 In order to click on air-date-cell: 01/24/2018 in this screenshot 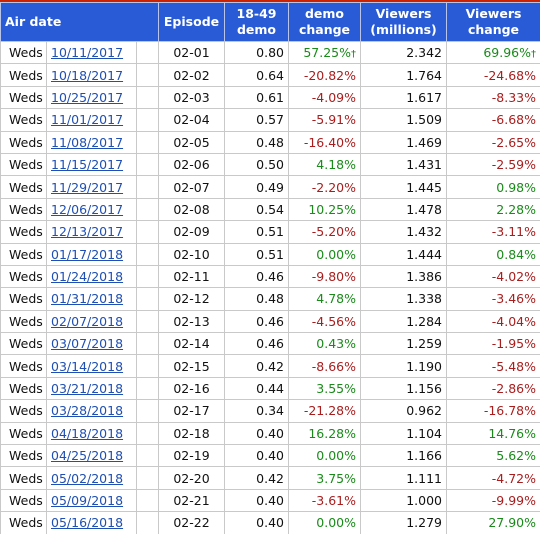, I will do `click(91, 276)`.